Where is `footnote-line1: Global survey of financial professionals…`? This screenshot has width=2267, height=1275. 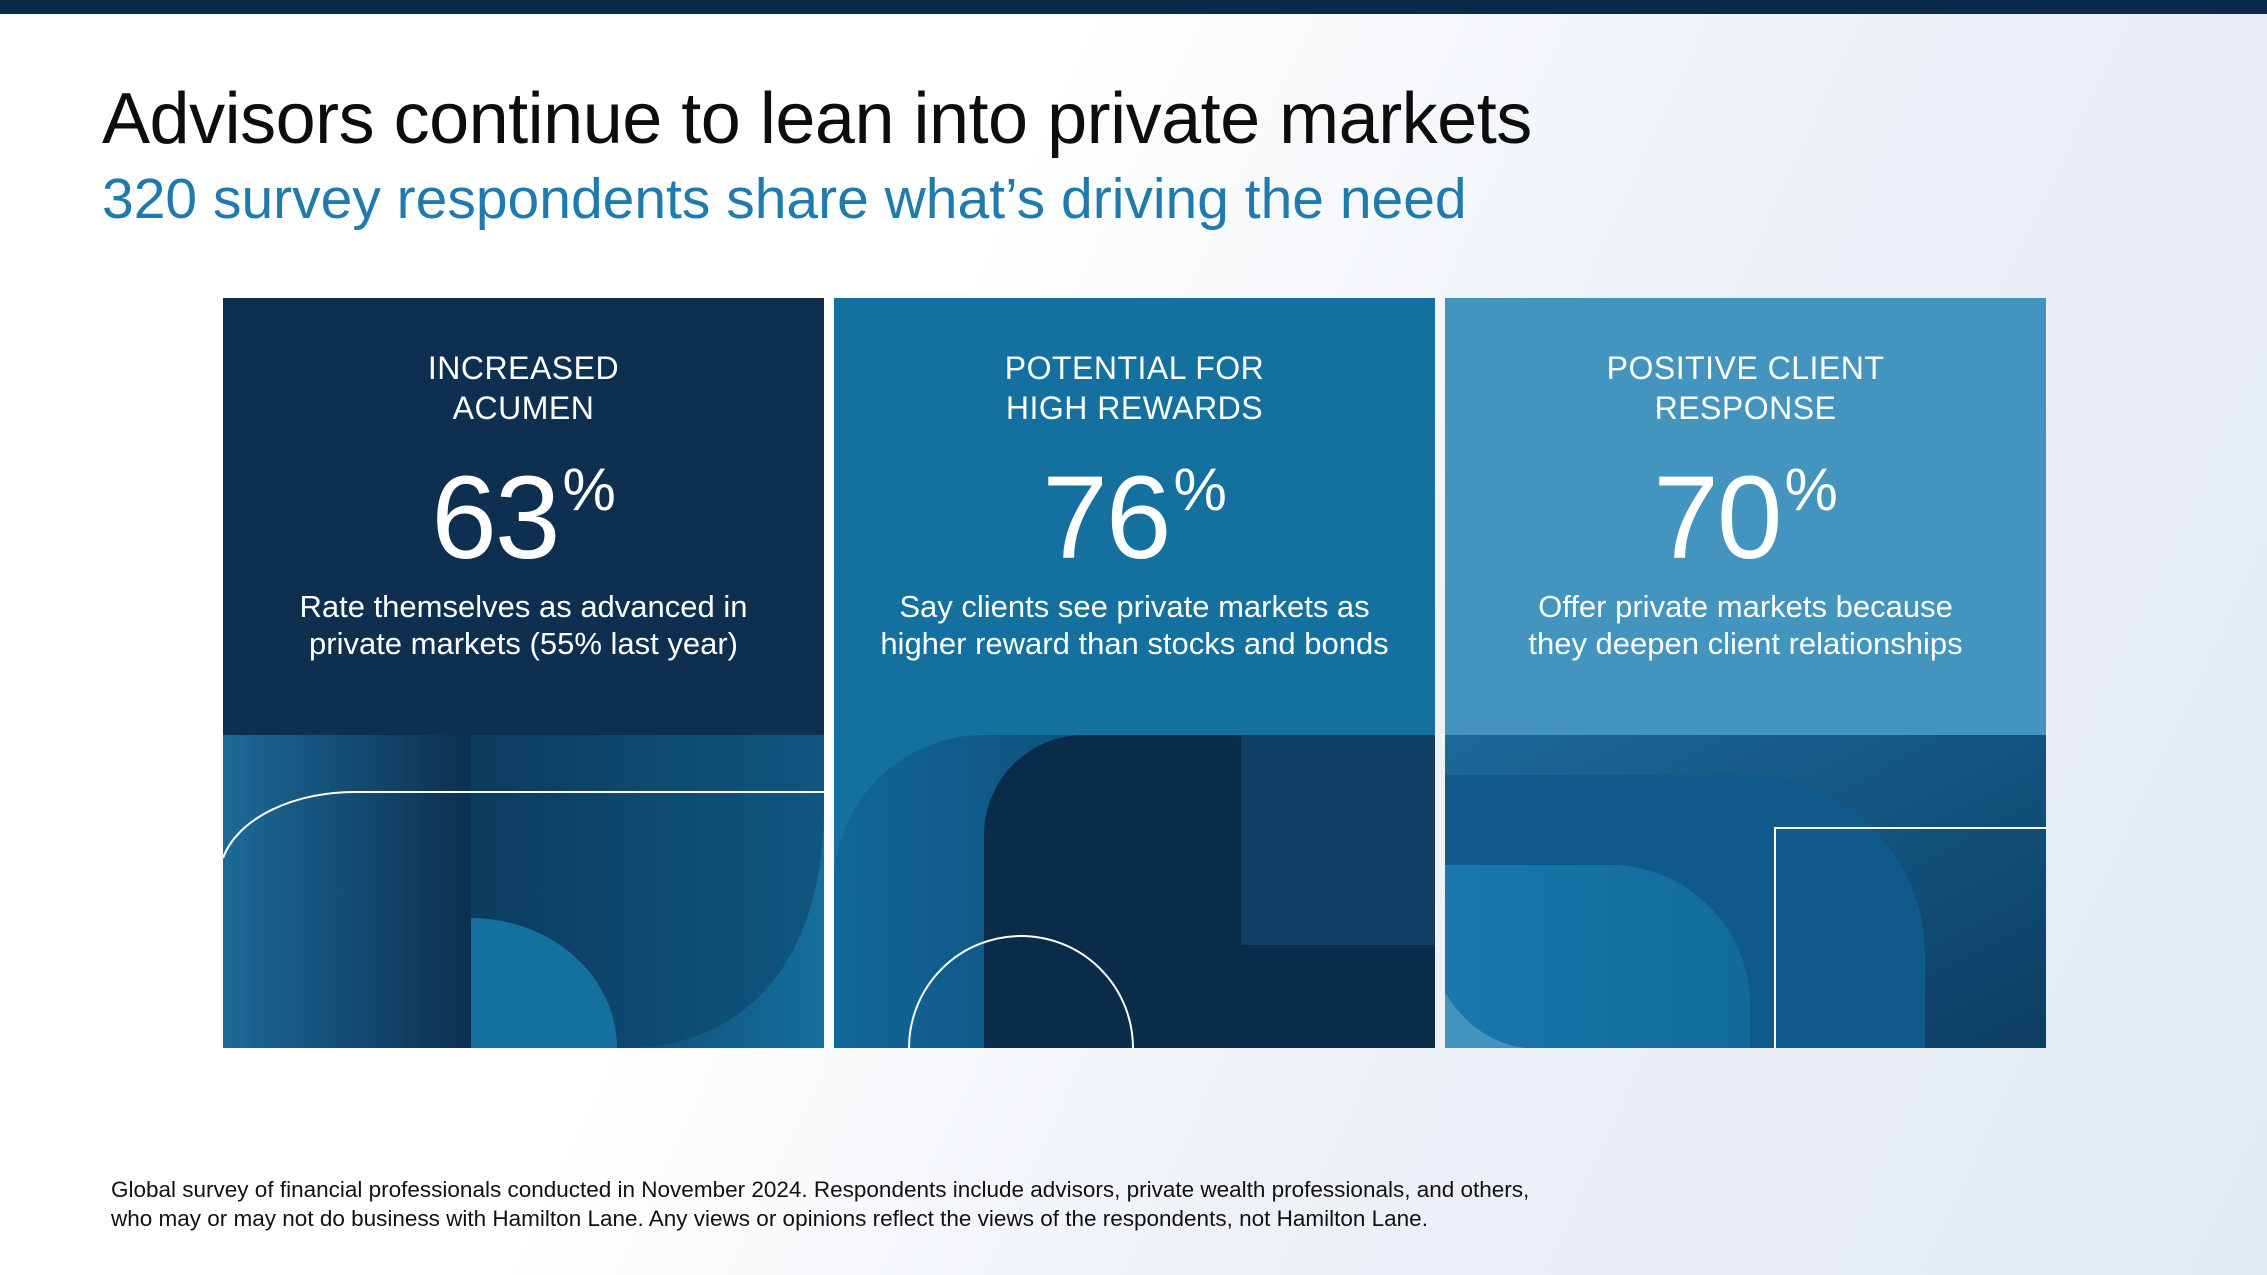 footnote-line1: Global survey of financial professionals… is located at coordinates (820, 1189).